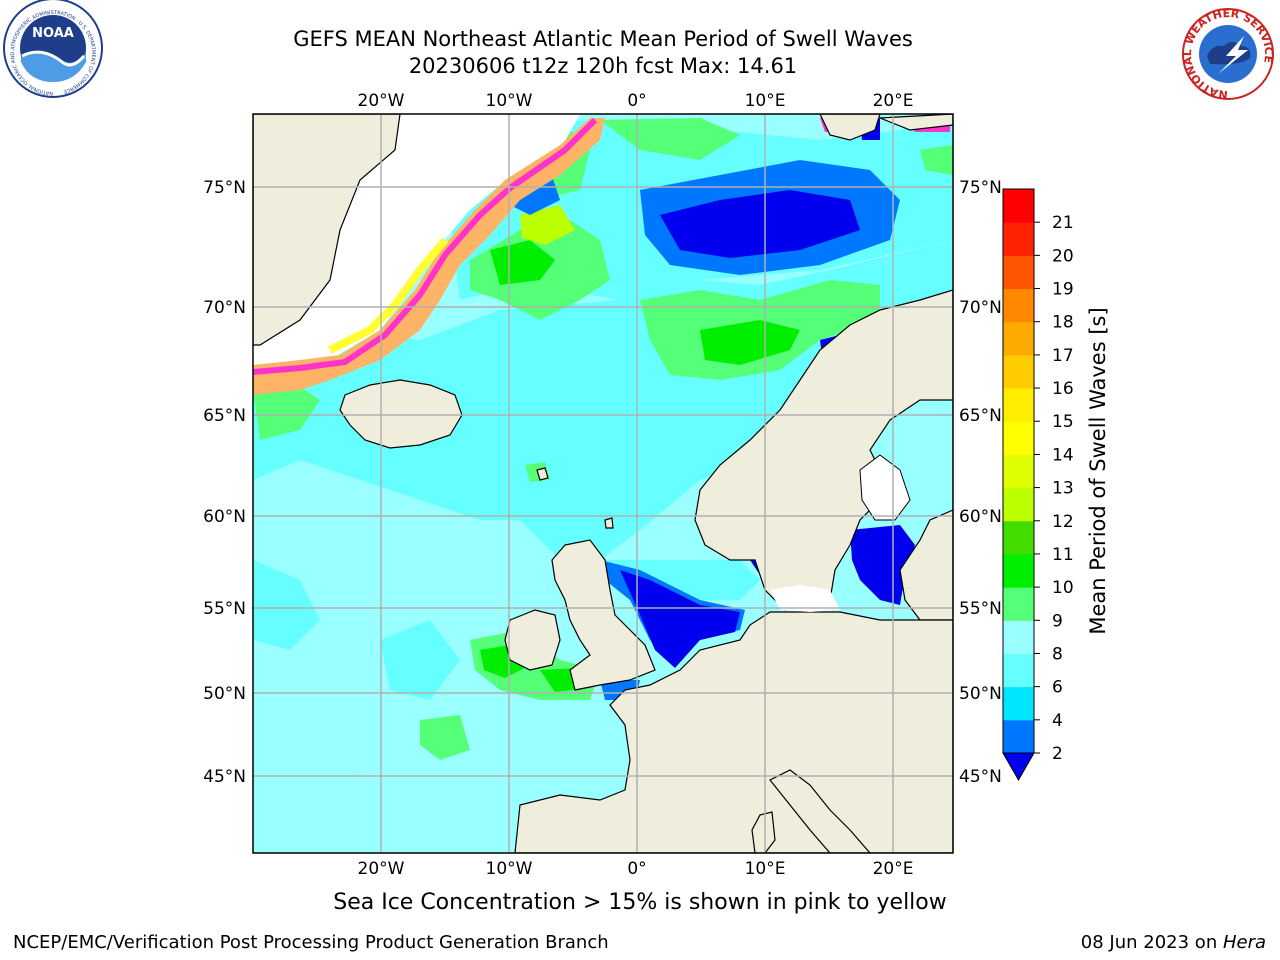 The width and height of the screenshot is (1280, 960). Describe the element at coordinates (980, 482) in the screenshot. I see `latitude-labels-right: 75°N 70°N 65°N 60°N 55°N 50°N 45°N` at that location.